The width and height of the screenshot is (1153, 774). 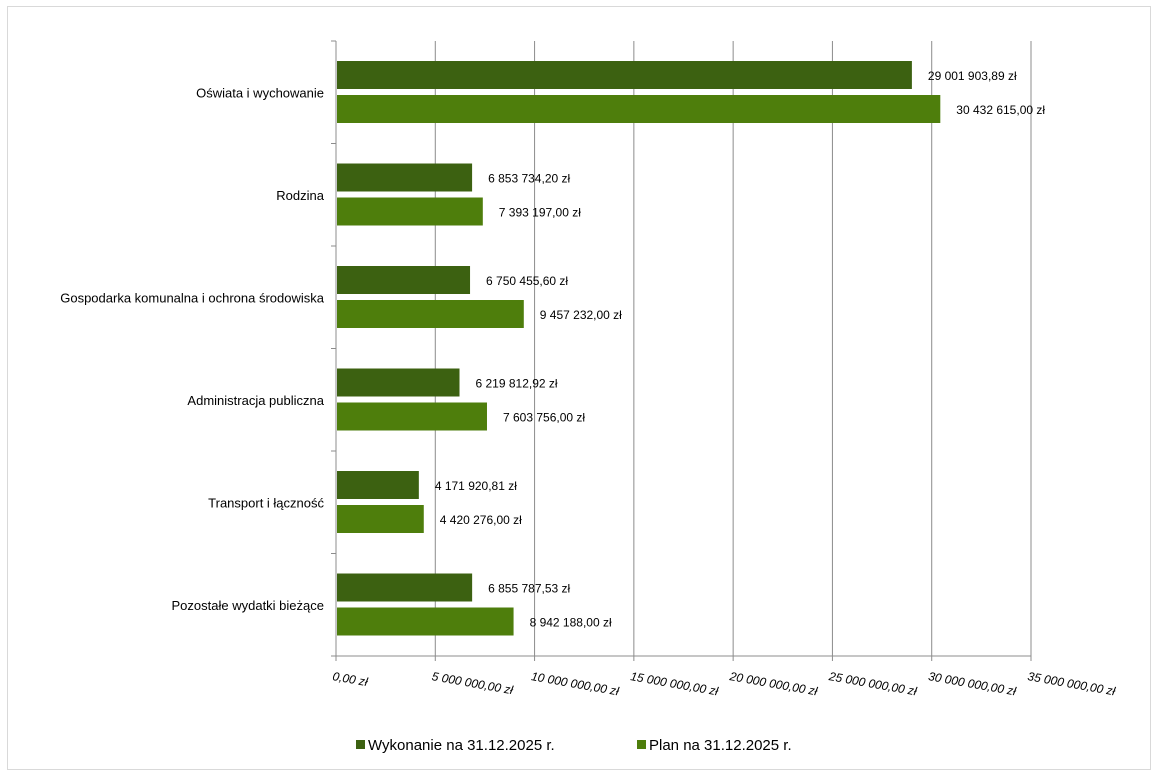 I want to click on data-label: 8 942 188,00 zł, so click(x=571, y=623).